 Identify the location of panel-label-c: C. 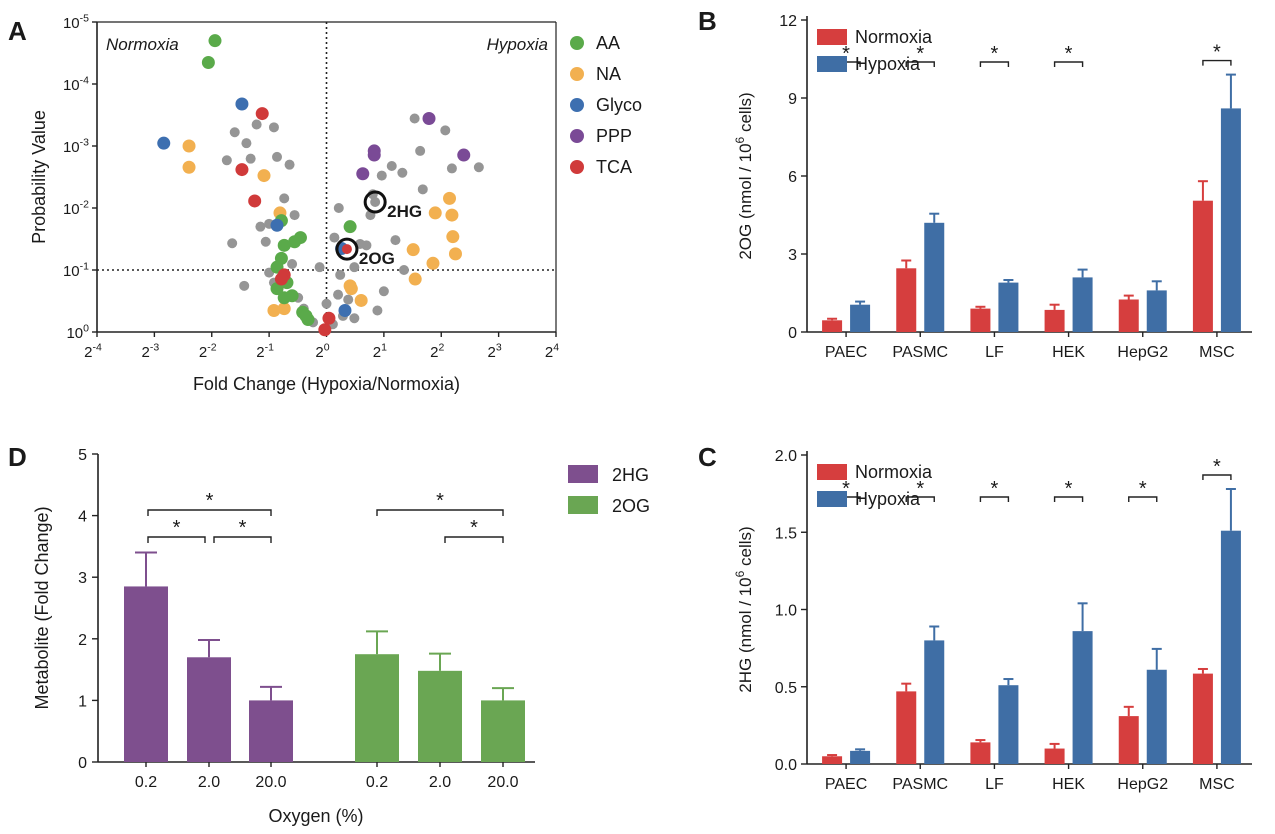
(707, 457).